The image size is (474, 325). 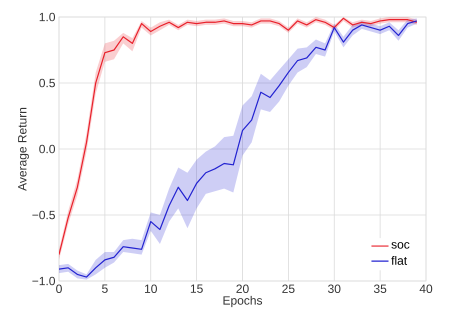 I want to click on legend-label: soc, so click(x=400, y=245).